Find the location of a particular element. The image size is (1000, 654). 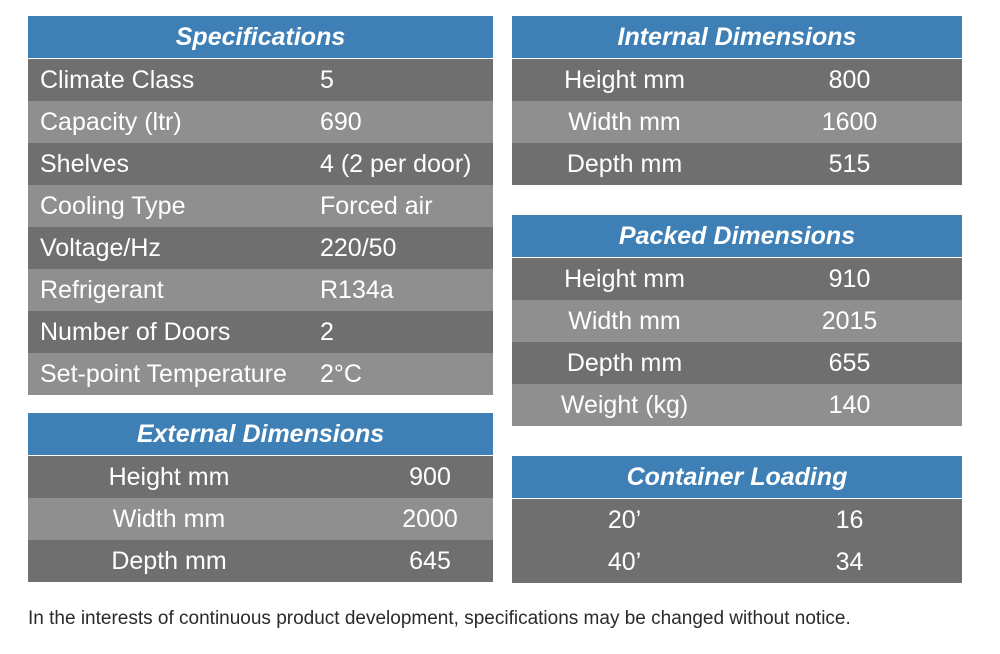

table-row: Height mm 800 is located at coordinates (737, 80).